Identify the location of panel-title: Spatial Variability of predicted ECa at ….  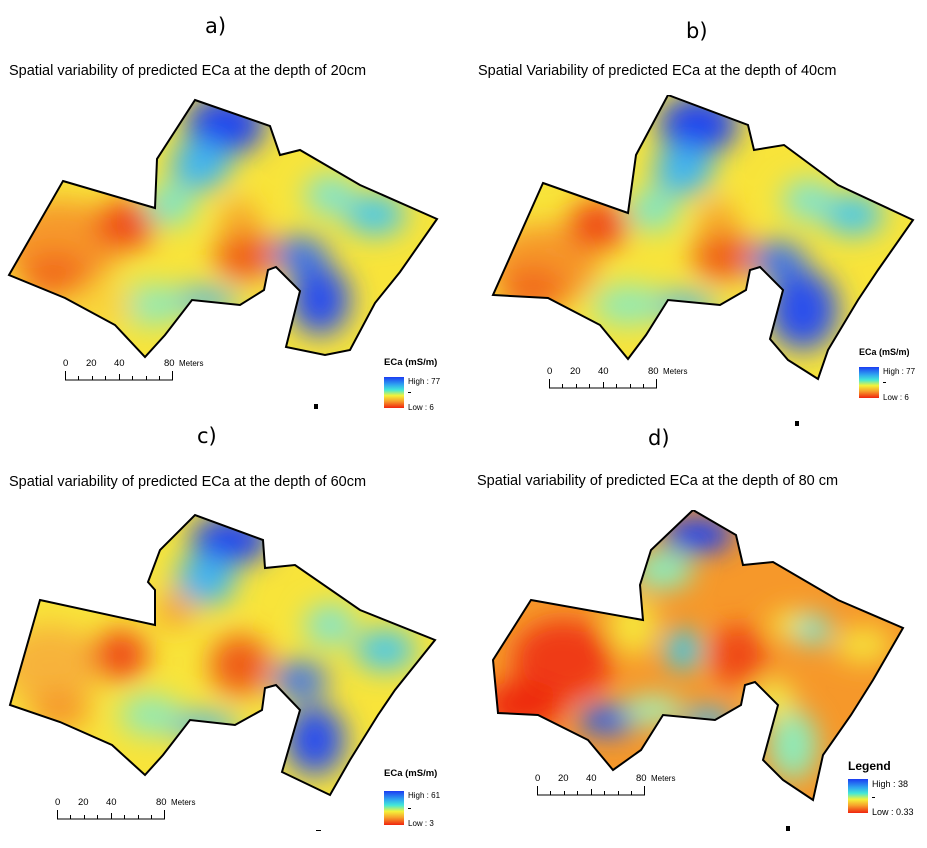
(657, 71).